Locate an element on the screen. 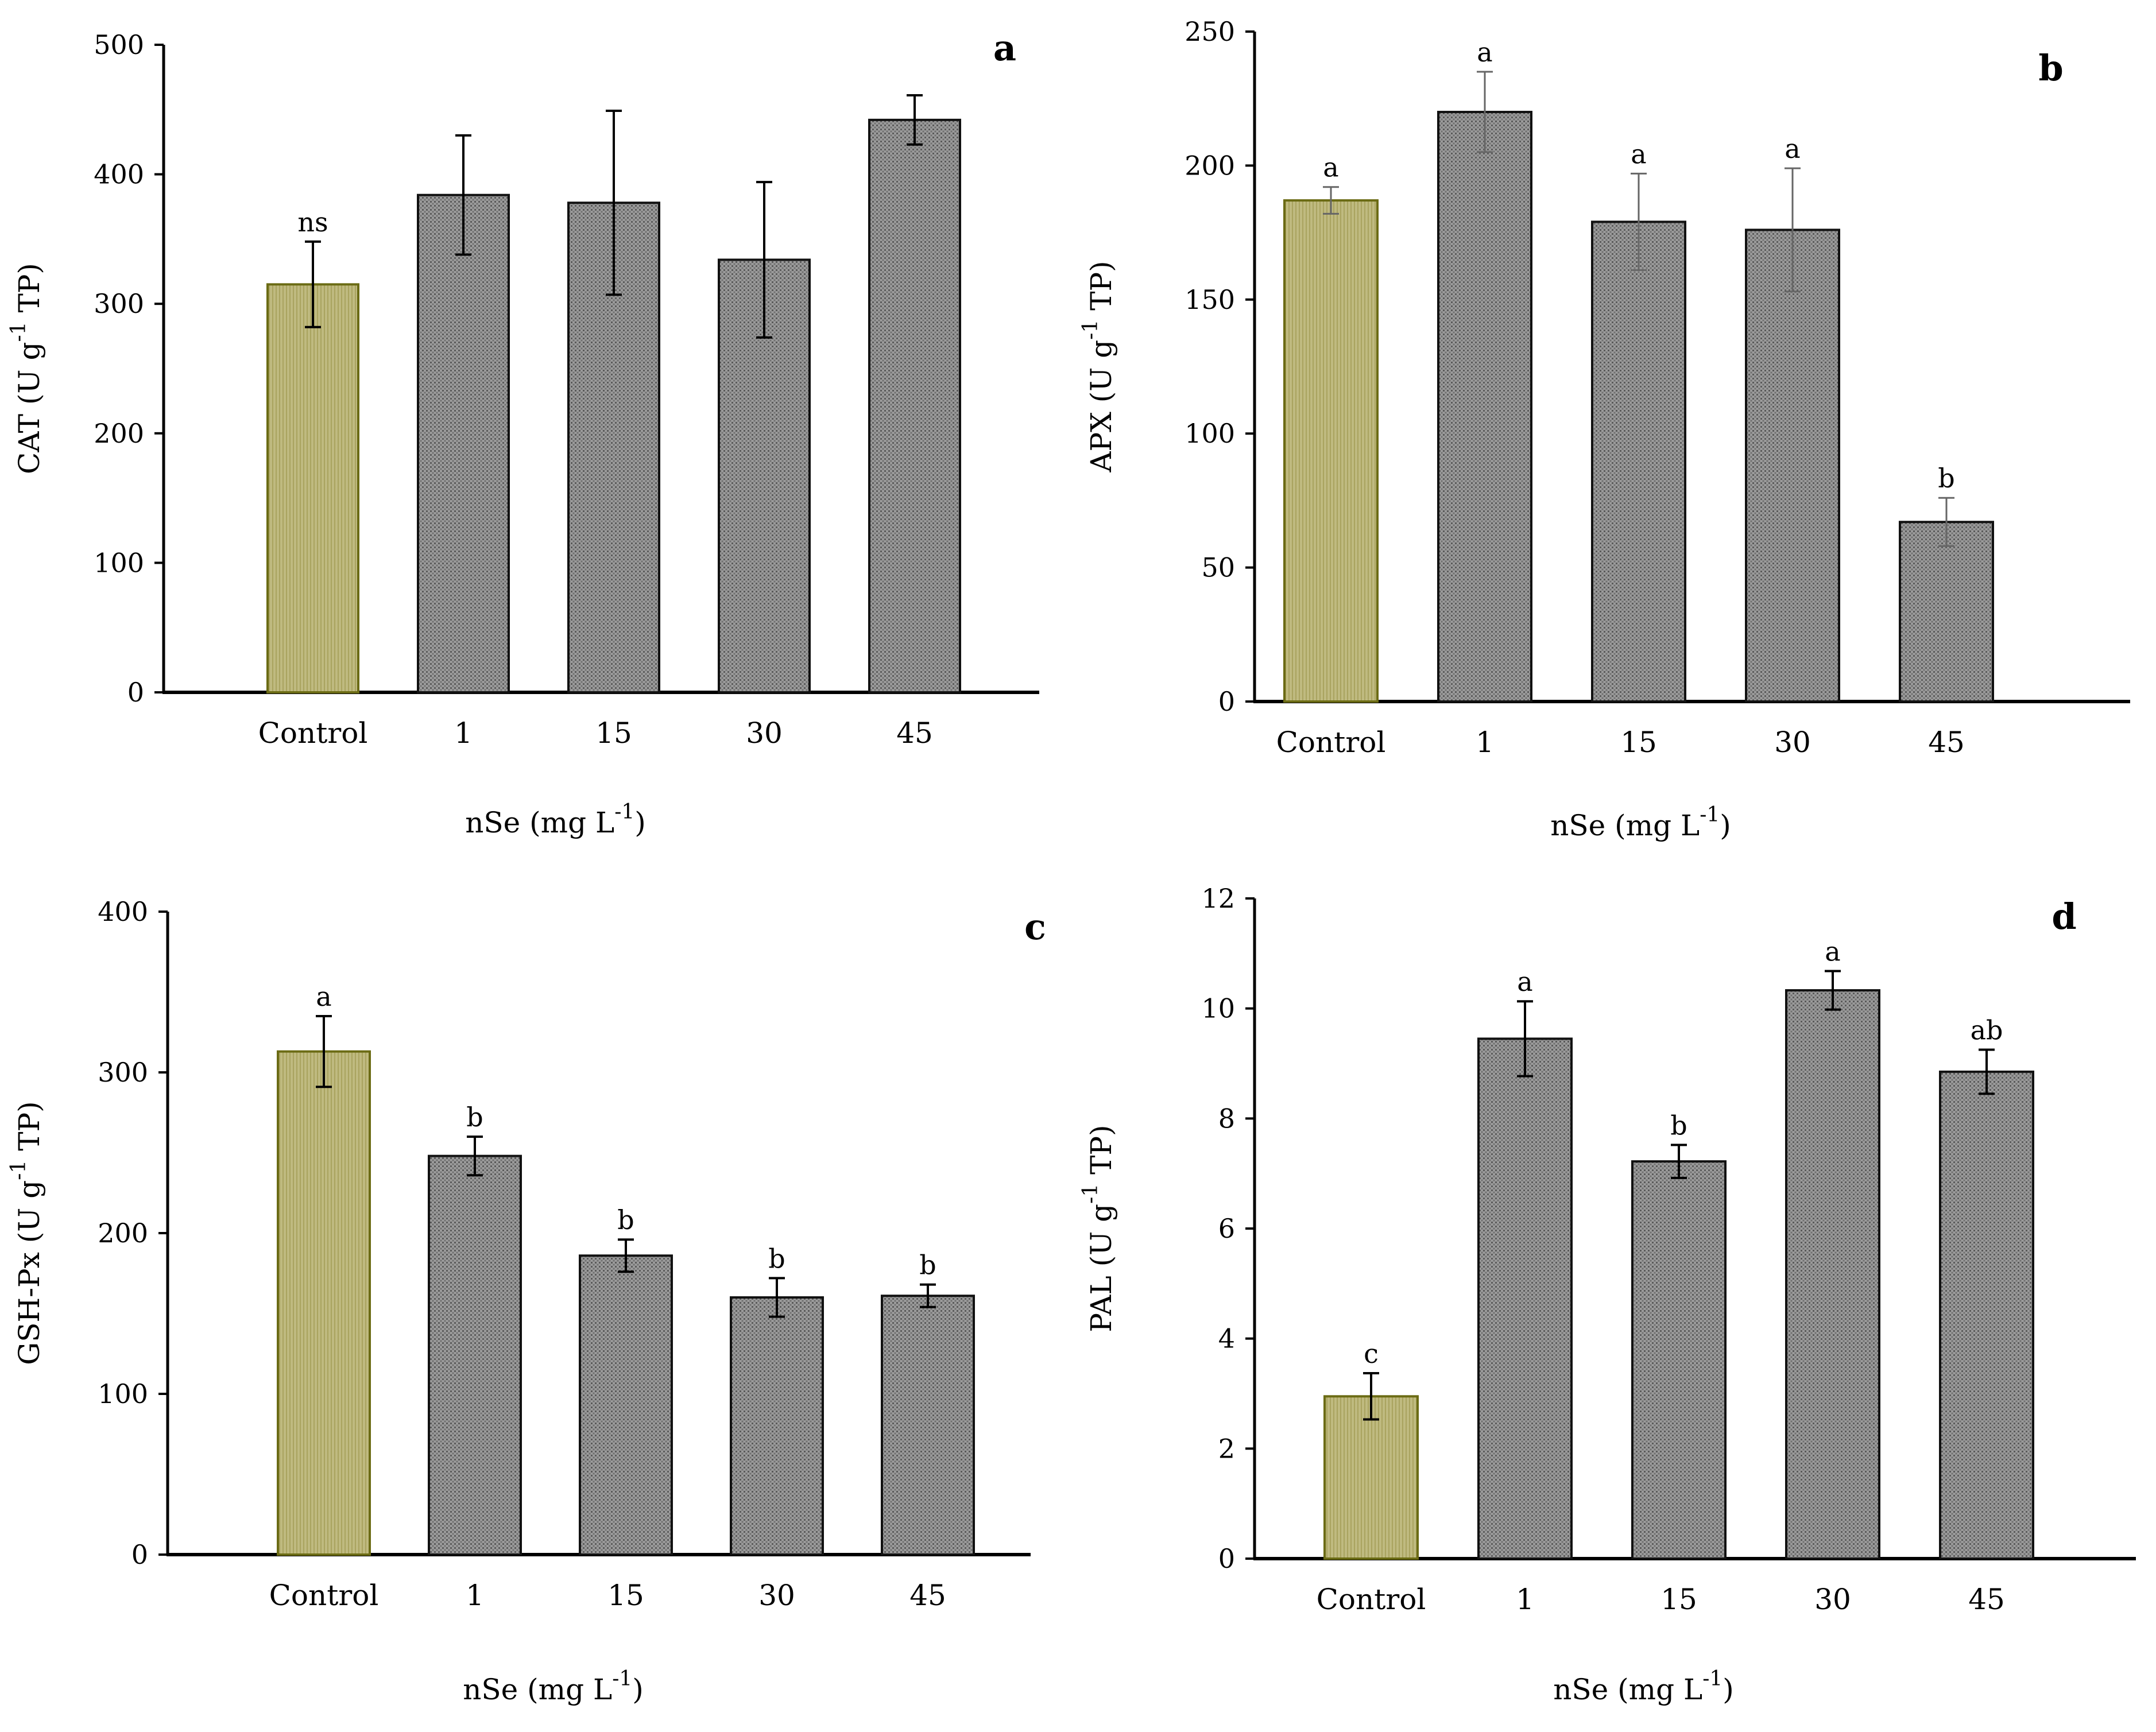 The height and width of the screenshot is (1732, 2156). panel-letter: b is located at coordinates (2050, 68).